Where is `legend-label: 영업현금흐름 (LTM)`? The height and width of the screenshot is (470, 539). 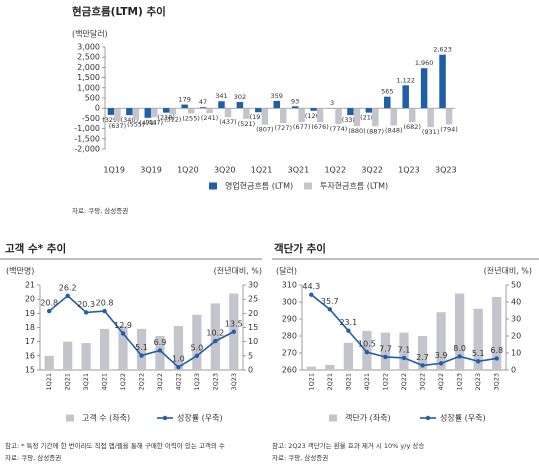
legend-label: 영업현금흐름 (LTM) is located at coordinates (259, 186).